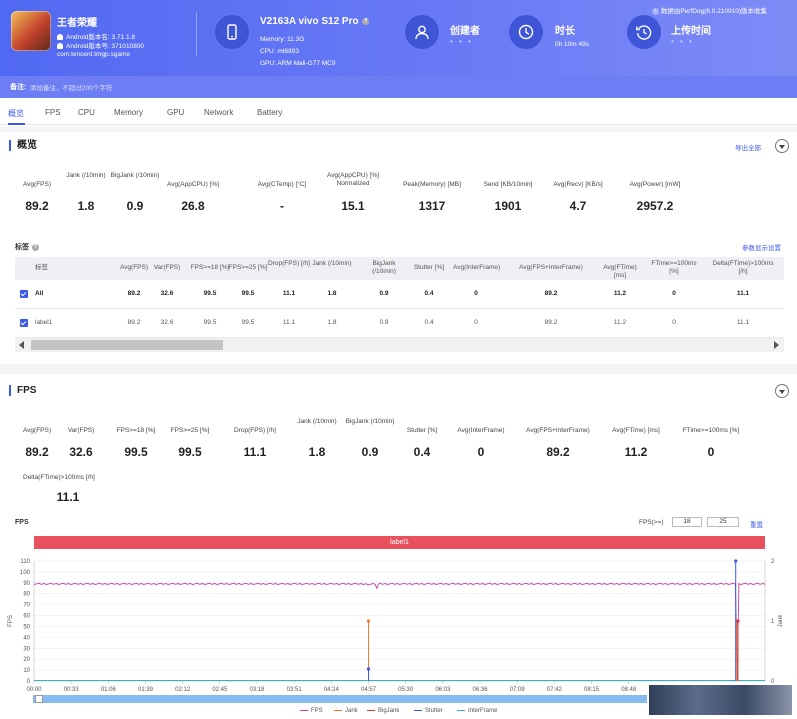 This screenshot has height=719, width=797. What do you see at coordinates (270, 112) in the screenshot?
I see `tab-battery: Battery` at bounding box center [270, 112].